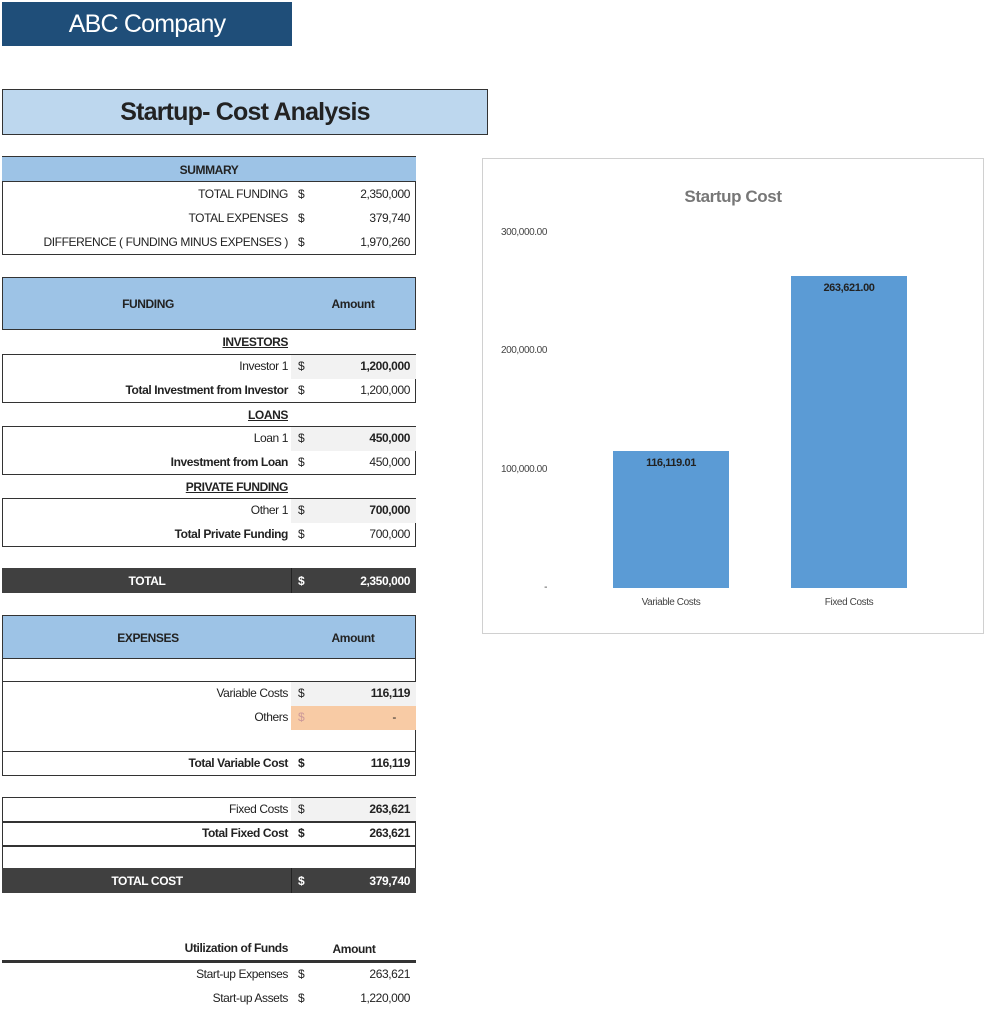  What do you see at coordinates (165, 242) in the screenshot?
I see `row-label: DIFFERENCE ( FUNDING MINUS EXPENSES )` at bounding box center [165, 242].